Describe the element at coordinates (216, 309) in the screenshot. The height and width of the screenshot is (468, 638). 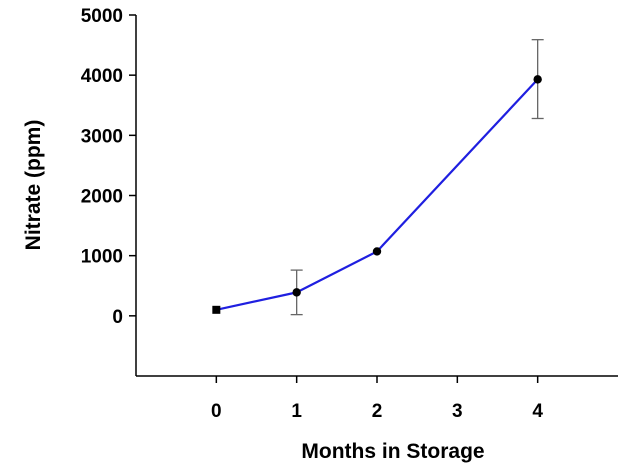
I see `data-point-square` at that location.